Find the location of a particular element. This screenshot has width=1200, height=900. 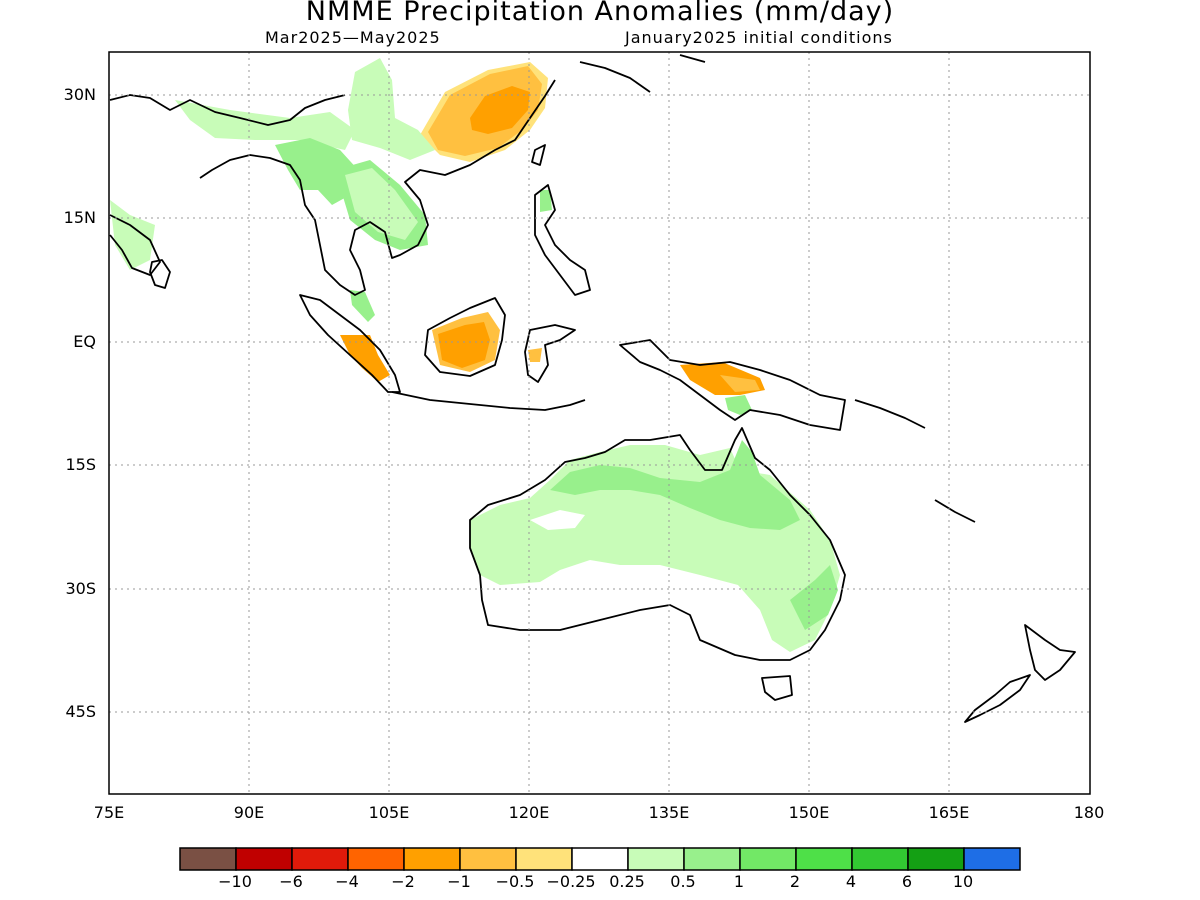

colorbar-label: −4 is located at coordinates (347, 881).